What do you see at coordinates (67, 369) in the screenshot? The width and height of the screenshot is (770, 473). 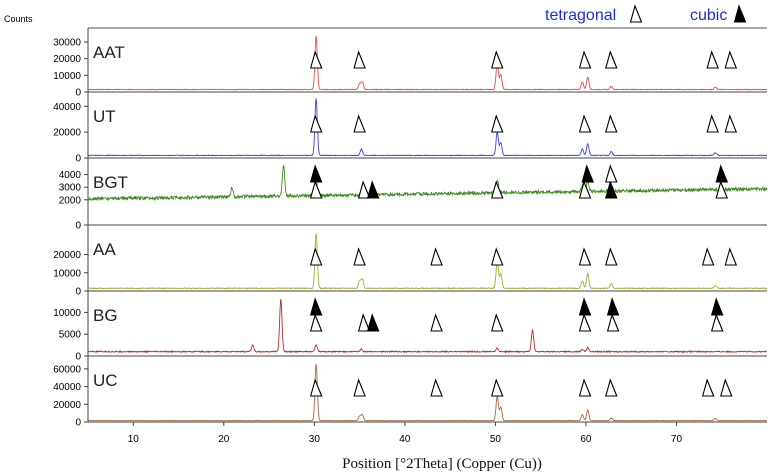 I see `y-tick-label: 60000` at bounding box center [67, 369].